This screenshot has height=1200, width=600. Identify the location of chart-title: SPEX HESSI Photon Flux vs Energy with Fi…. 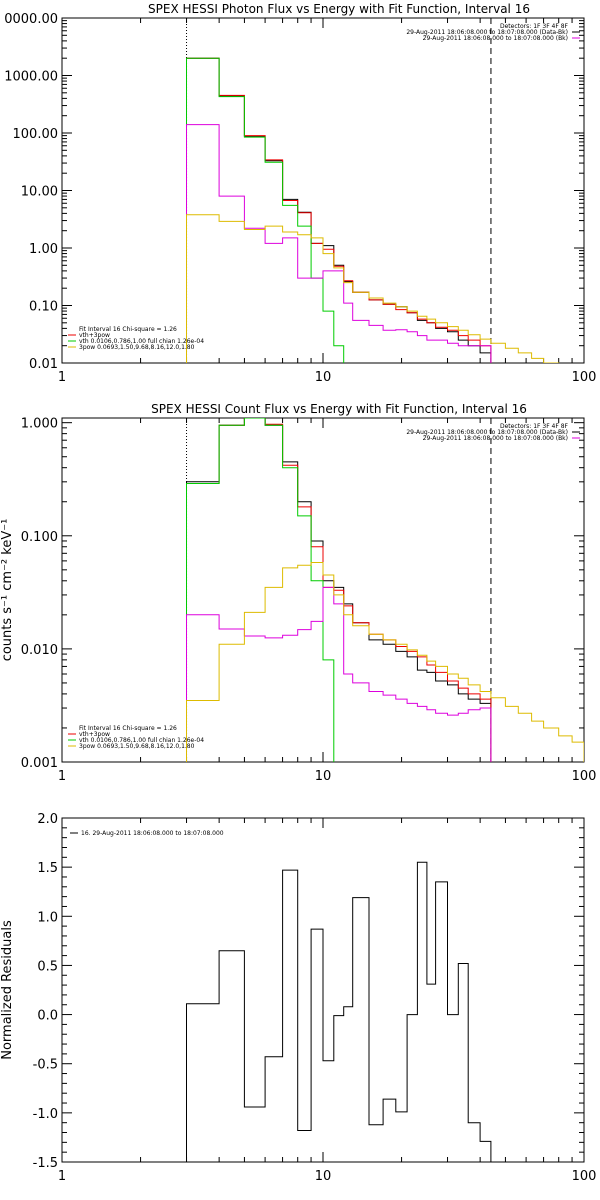
(339, 9).